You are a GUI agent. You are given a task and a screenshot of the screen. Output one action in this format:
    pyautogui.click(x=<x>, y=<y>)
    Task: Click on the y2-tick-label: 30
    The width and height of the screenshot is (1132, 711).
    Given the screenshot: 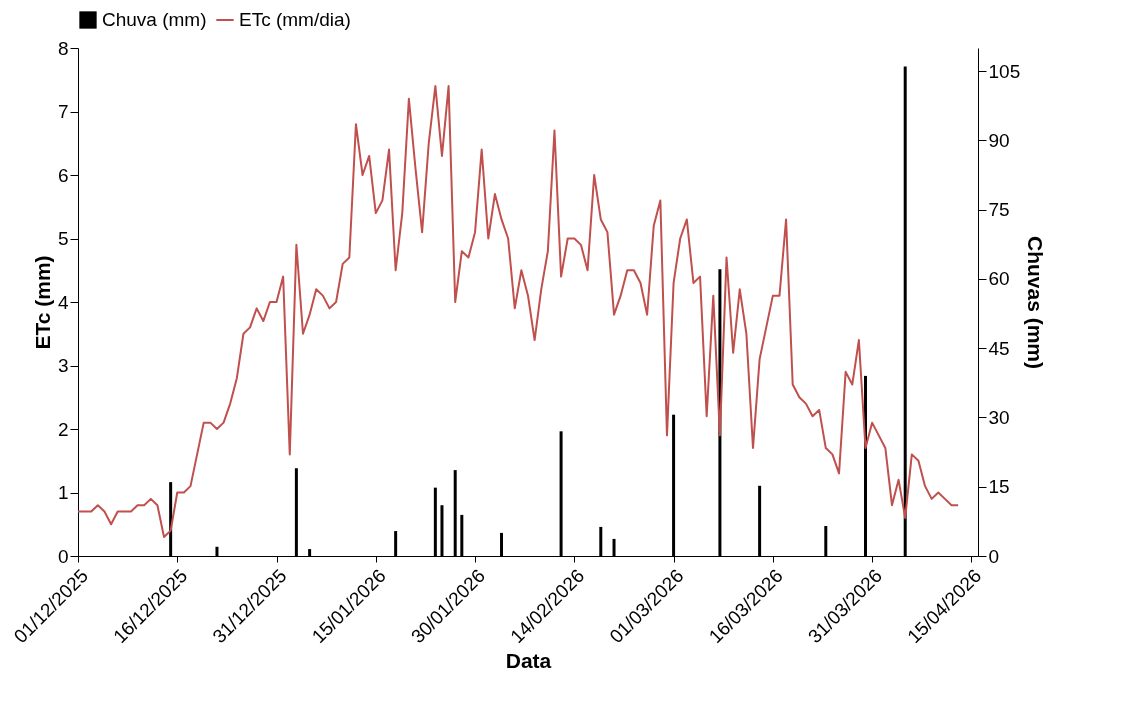 What is the action you would take?
    pyautogui.click(x=999, y=417)
    